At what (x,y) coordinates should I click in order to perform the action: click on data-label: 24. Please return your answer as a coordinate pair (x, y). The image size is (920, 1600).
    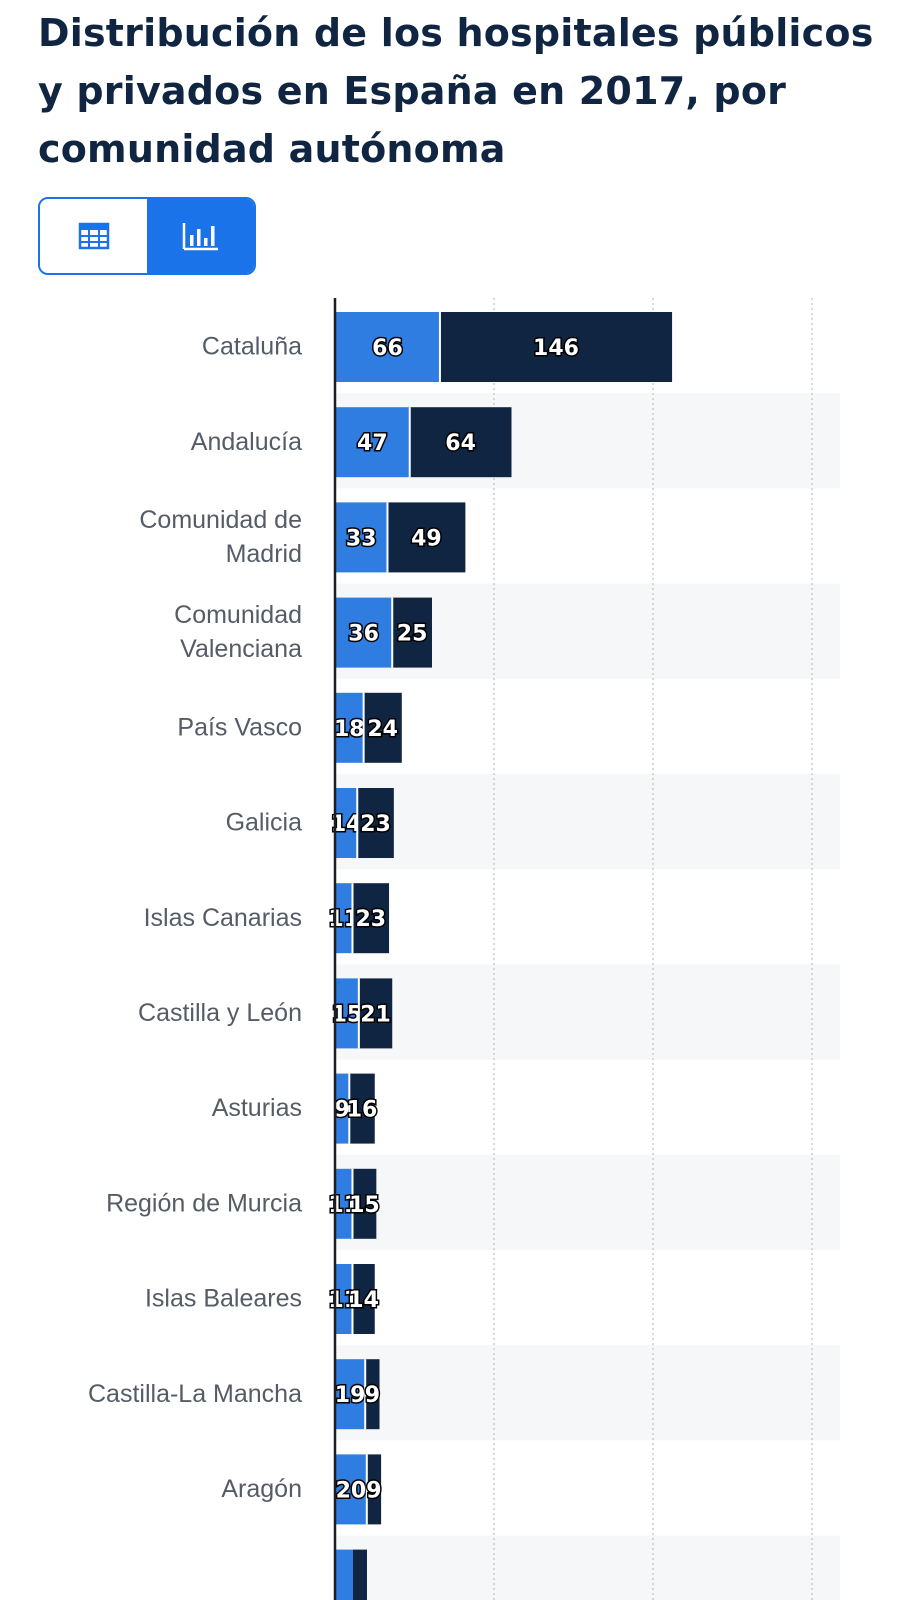
    Looking at the image, I should click on (382, 729).